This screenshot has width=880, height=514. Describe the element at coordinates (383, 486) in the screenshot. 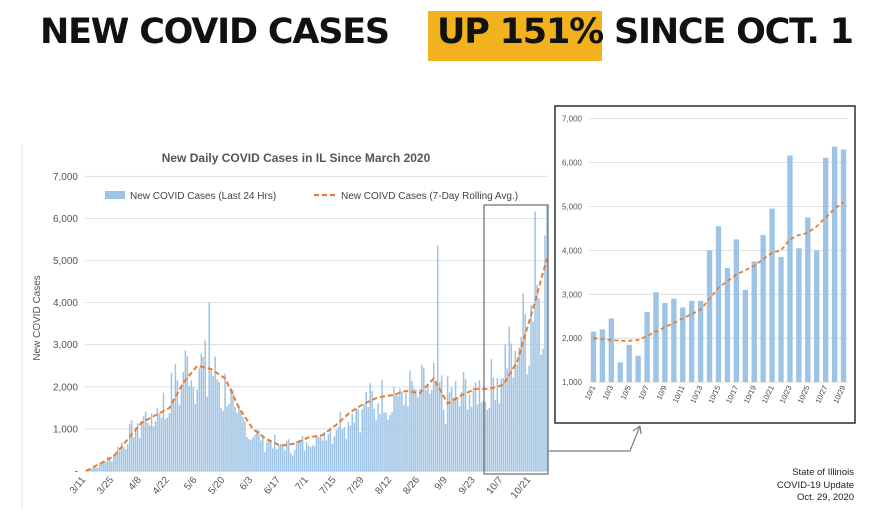

I see `main-x-tick-label: 8/12` at that location.